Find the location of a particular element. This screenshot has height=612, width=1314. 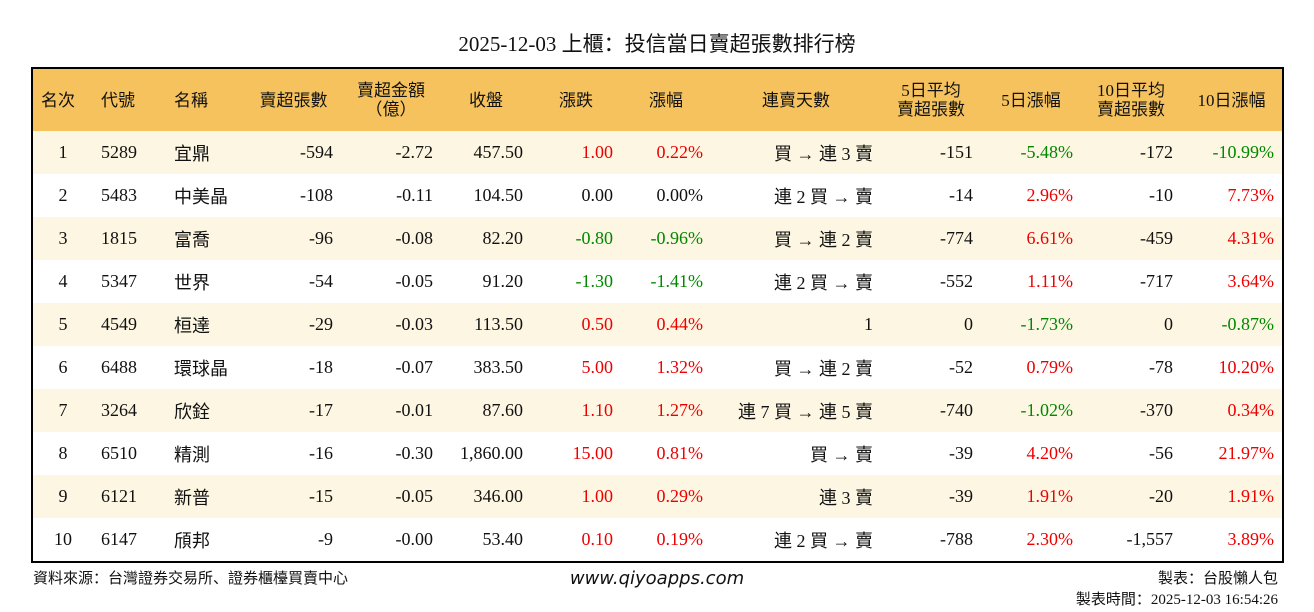

table-cell: 1.91% is located at coordinates (1232, 496).